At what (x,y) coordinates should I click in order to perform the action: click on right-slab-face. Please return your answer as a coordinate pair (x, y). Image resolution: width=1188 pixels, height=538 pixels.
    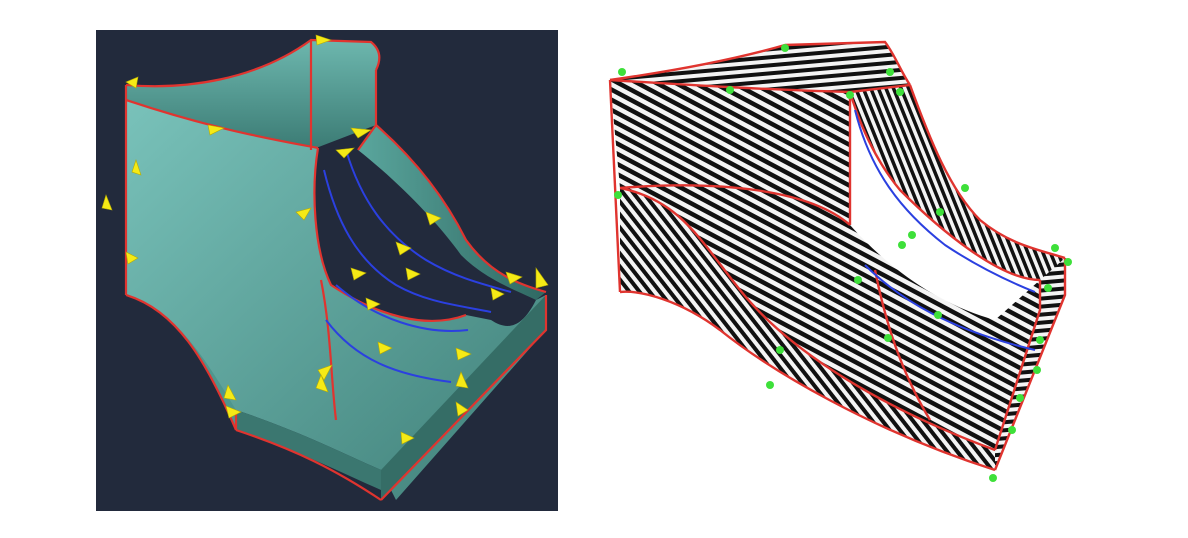
    Looking at the image, I should click on (1030, 364).